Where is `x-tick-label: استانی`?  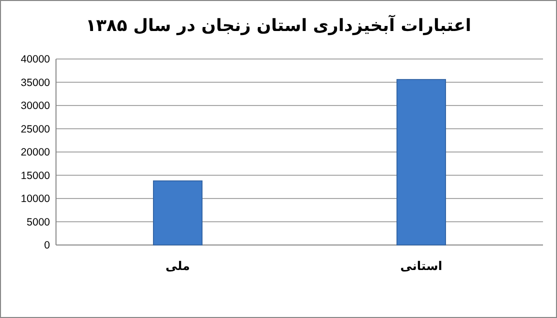 x-tick-label: استانی is located at coordinates (421, 266).